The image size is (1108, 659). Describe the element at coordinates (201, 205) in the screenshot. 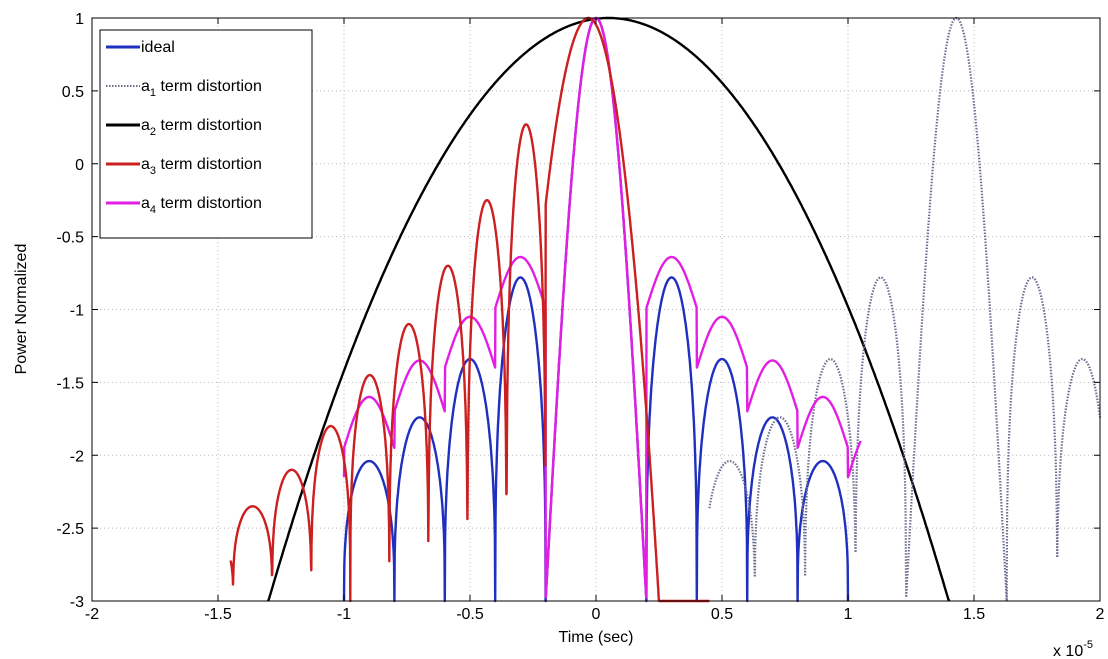

I see `legend-entry-label: a4 term distortion` at that location.